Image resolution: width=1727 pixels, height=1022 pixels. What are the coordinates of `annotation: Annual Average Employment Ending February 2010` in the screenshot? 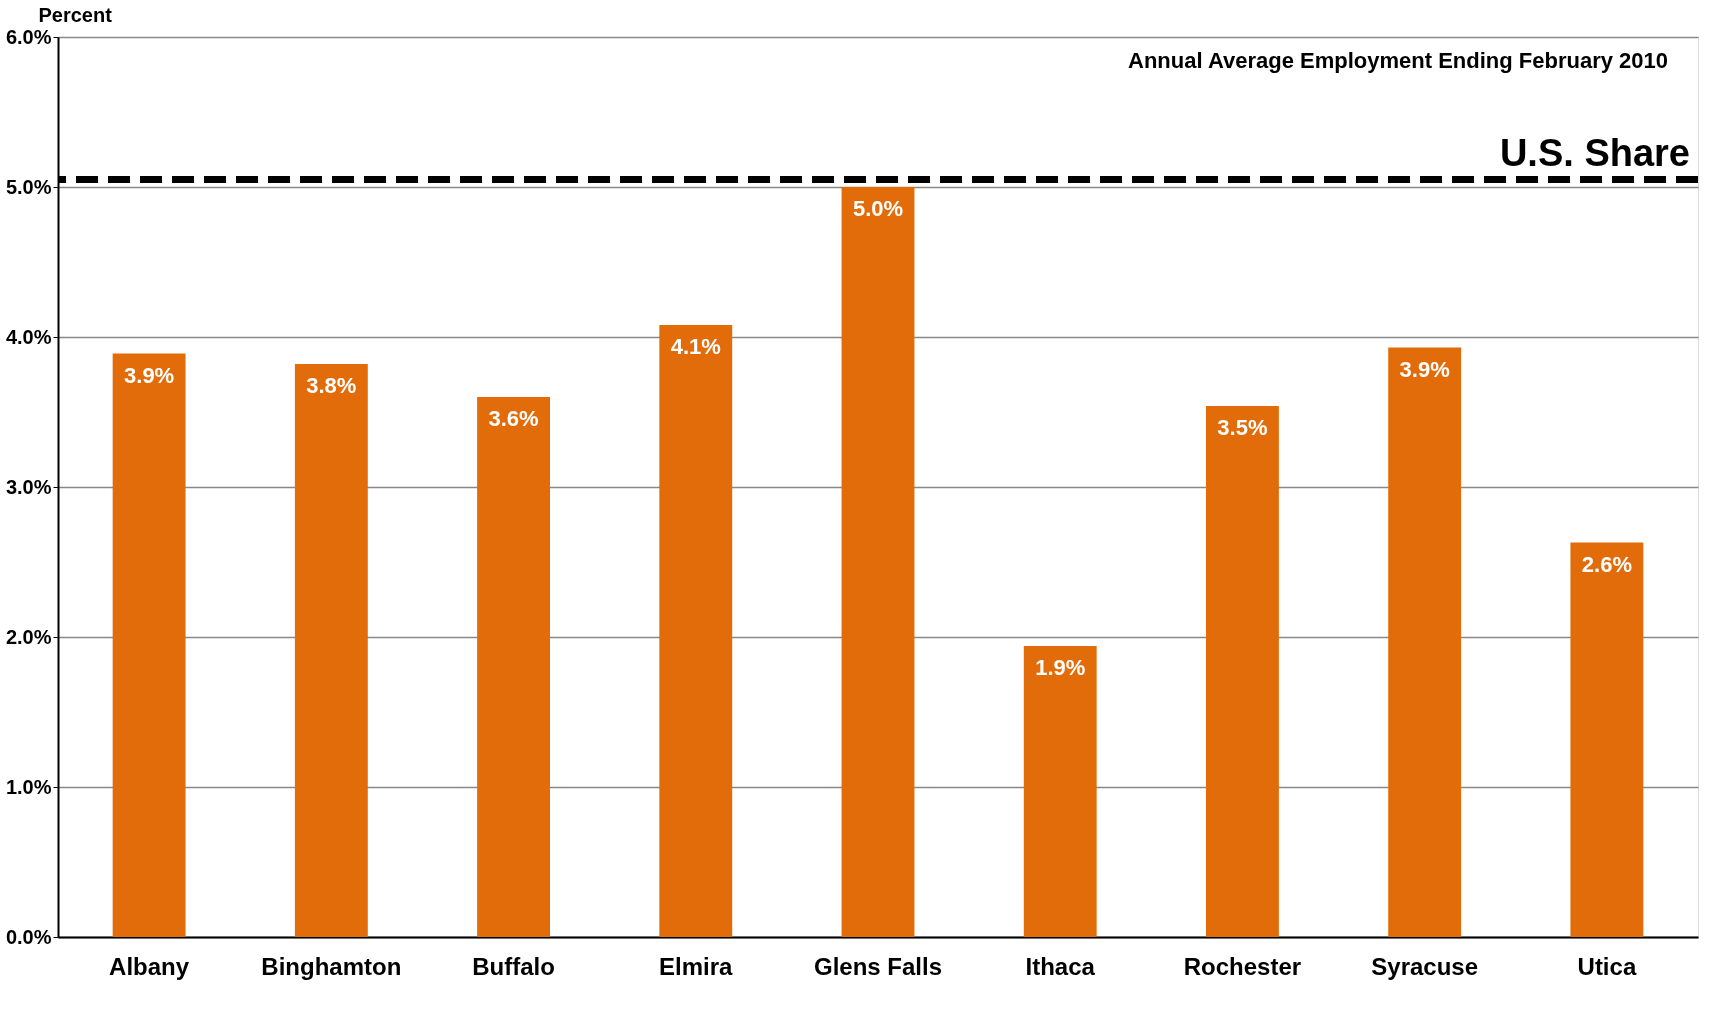 It's located at (1398, 60).